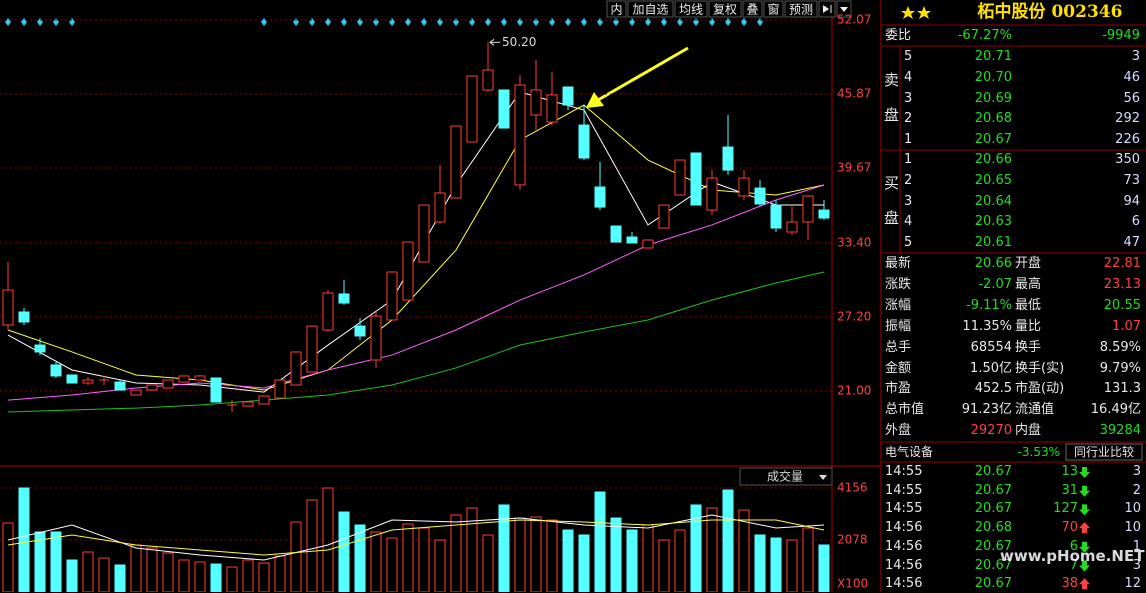 The height and width of the screenshot is (593, 1146). Describe the element at coordinates (1127, 140) in the screenshot. I see `sell-volume: 226` at that location.